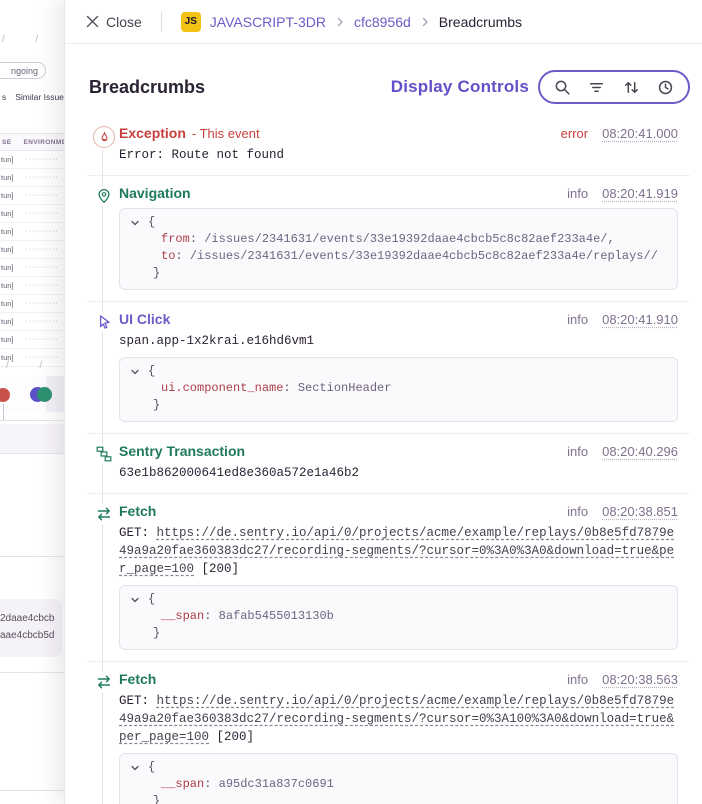 The image size is (702, 804). Describe the element at coordinates (239, 473) in the screenshot. I see `transaction-id: 63e1b862000641ed8e360a572e1a46b2` at that location.